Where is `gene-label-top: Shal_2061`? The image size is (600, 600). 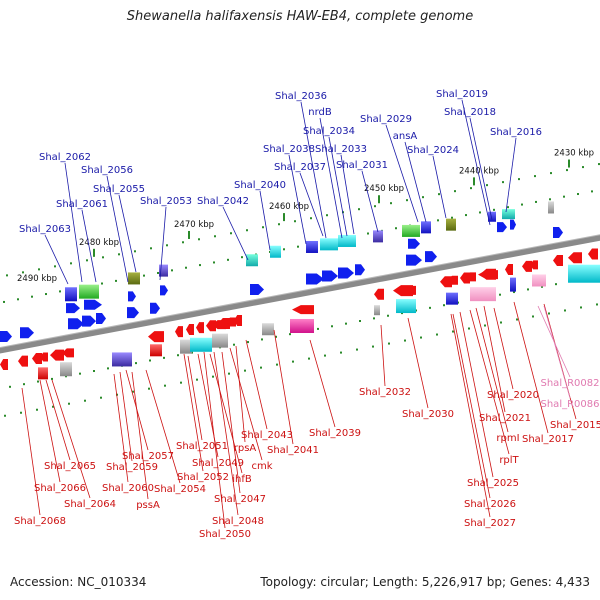 gene-label-top: Shal_2061 is located at coordinates (82, 204).